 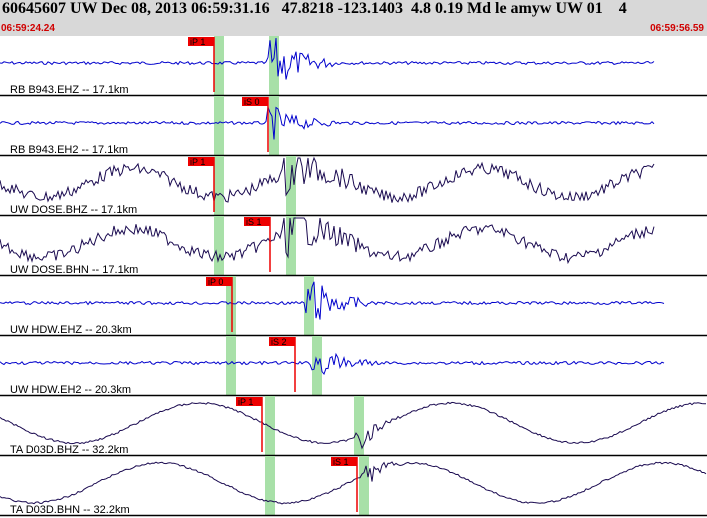 What do you see at coordinates (215, 282) in the screenshot?
I see `pick-label: iP 0` at bounding box center [215, 282].